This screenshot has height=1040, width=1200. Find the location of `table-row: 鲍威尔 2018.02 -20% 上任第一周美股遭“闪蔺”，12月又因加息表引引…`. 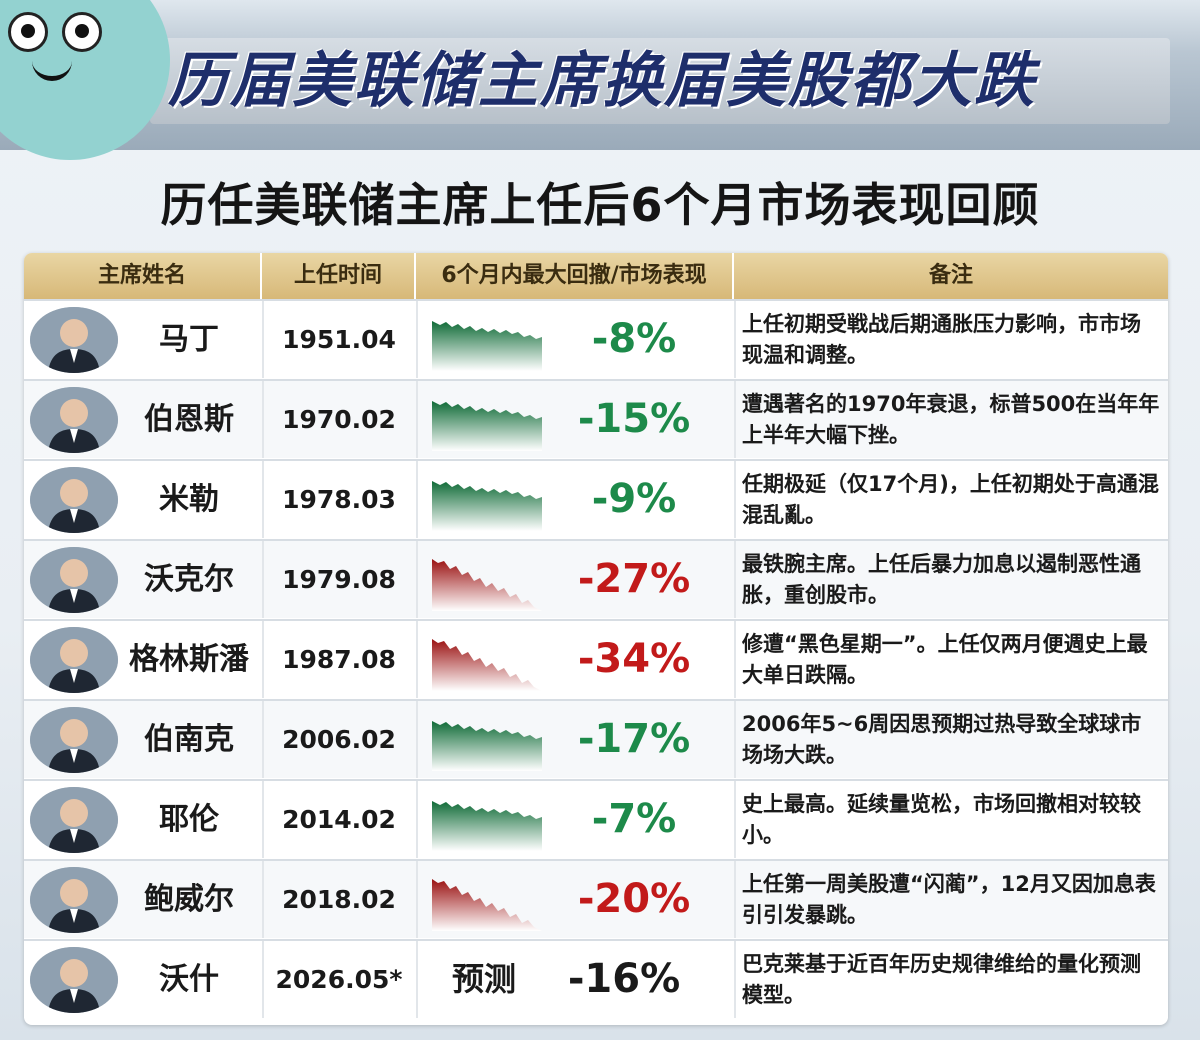

table-row: 鲍威尔 2018.02 -20% 上任第一周美股遭“闪蔺”，12月又因加息表引引… is located at coordinates (596, 898).